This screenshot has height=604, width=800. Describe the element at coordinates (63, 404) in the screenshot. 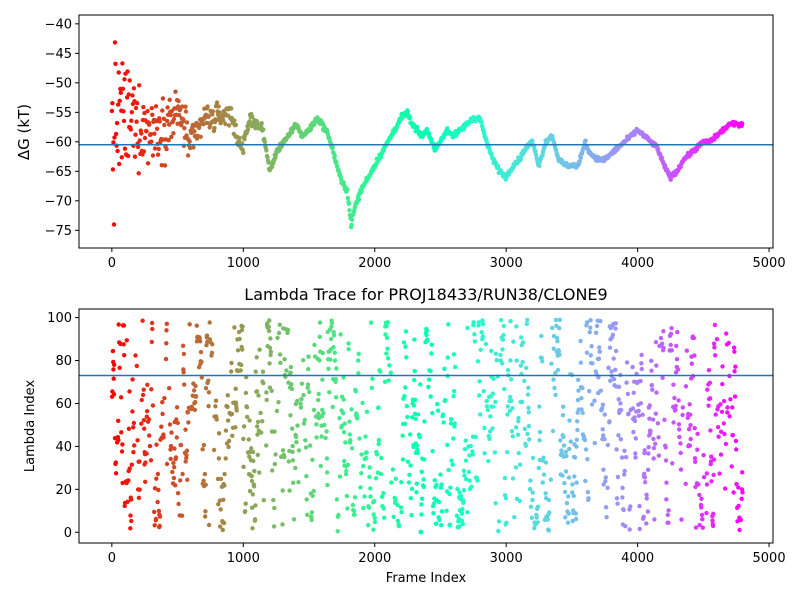

I see `y-tick-label: 60` at that location.